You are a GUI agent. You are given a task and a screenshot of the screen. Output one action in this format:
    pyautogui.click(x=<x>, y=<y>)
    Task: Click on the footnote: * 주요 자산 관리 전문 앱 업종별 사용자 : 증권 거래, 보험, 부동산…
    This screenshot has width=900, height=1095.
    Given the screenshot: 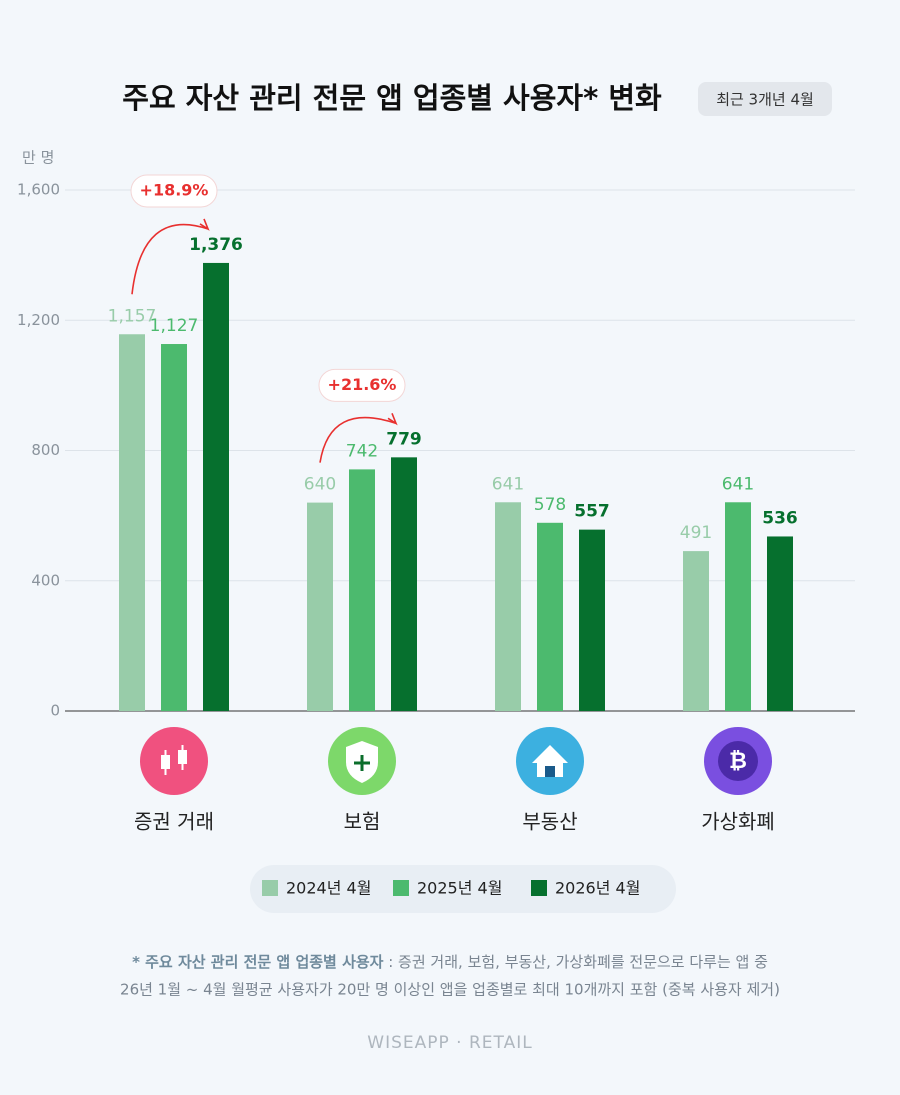 What is the action you would take?
    pyautogui.click(x=450, y=962)
    